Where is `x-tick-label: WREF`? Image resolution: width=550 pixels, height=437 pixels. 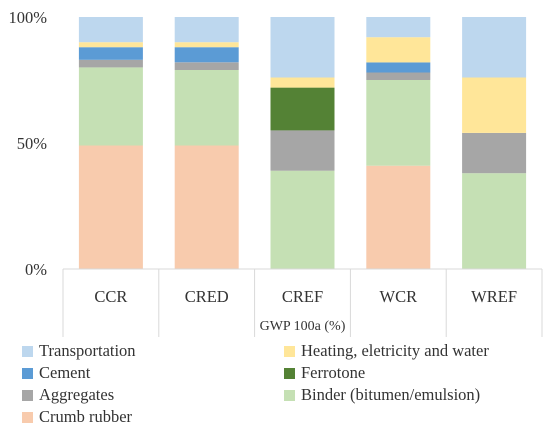 x-tick-label: WREF is located at coordinates (494, 296).